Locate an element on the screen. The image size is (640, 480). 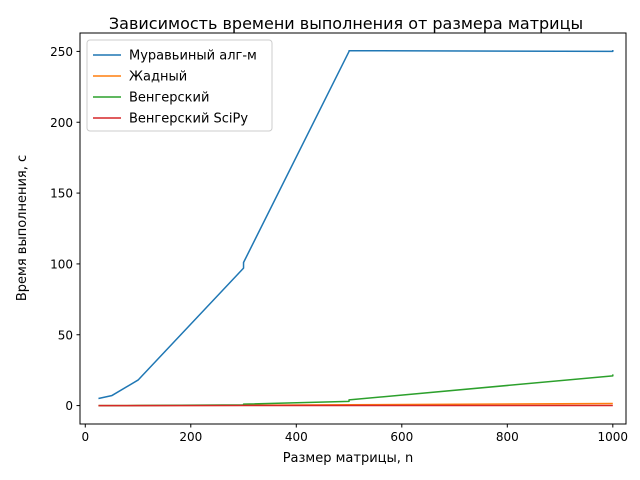
x-tick-label-5: 1000 is located at coordinates (613, 437).